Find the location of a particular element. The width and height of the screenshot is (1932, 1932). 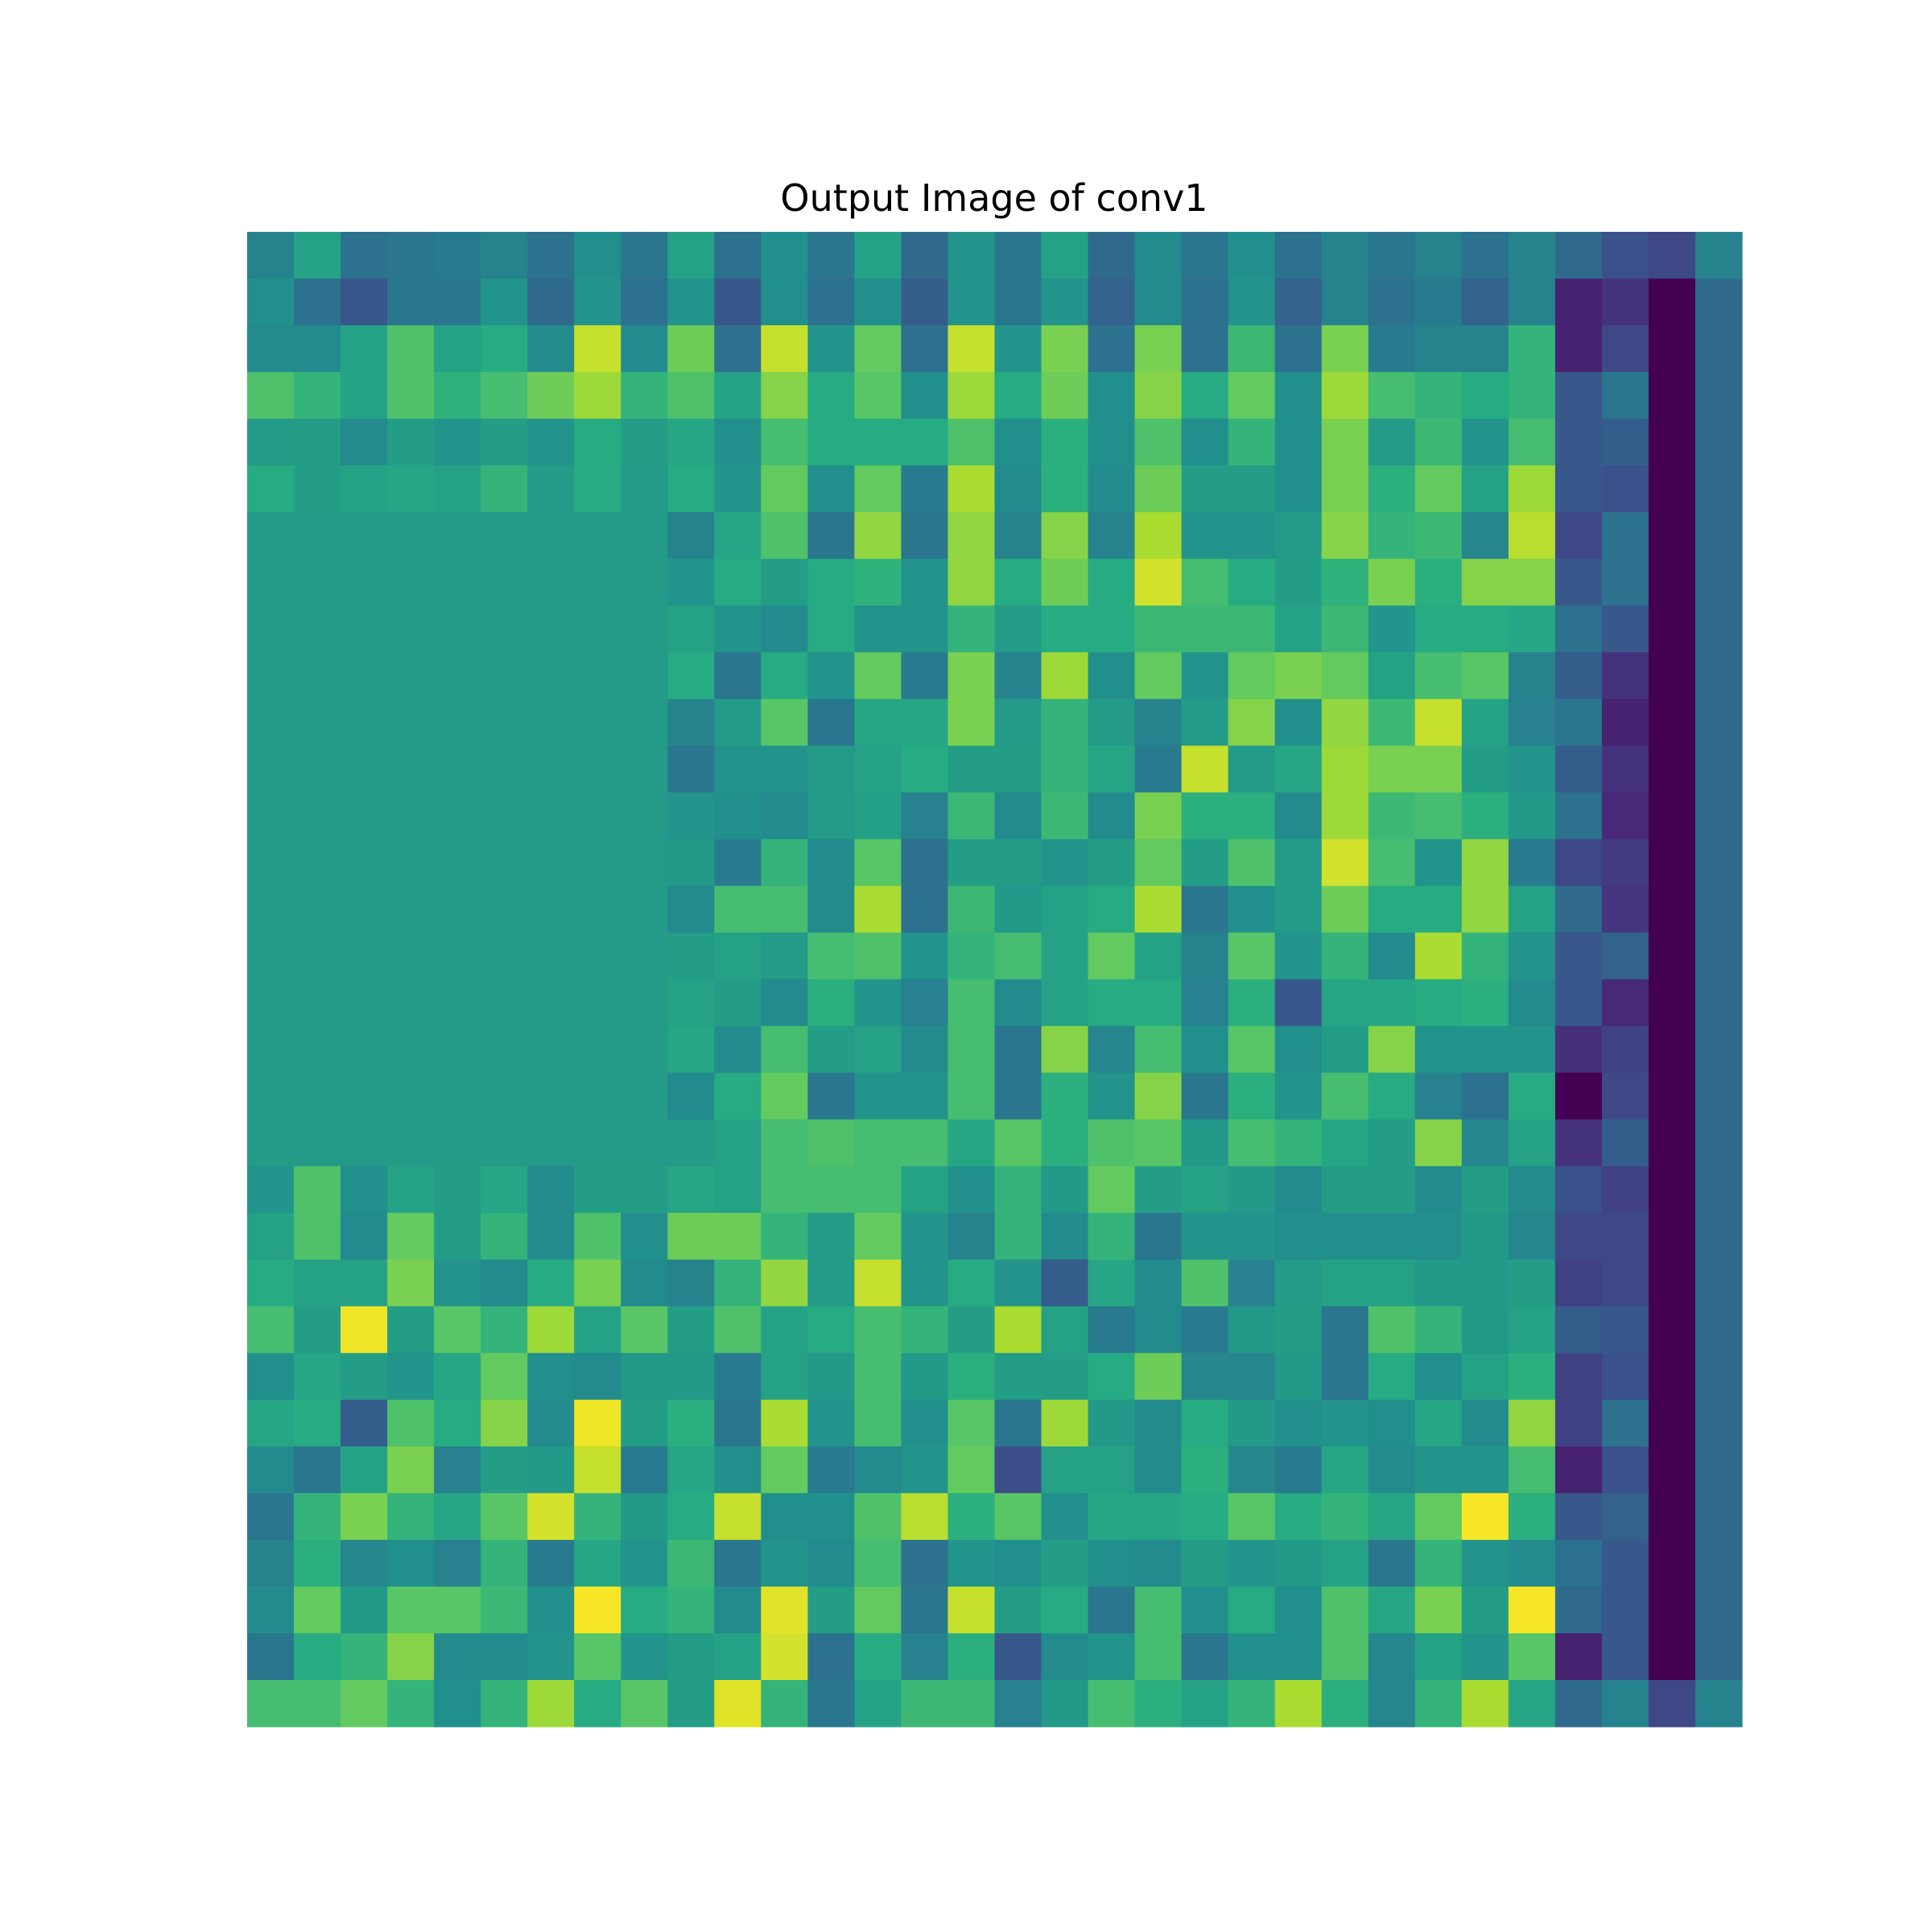

heatmap-cell-r19-c29 is located at coordinates (1625, 1143).